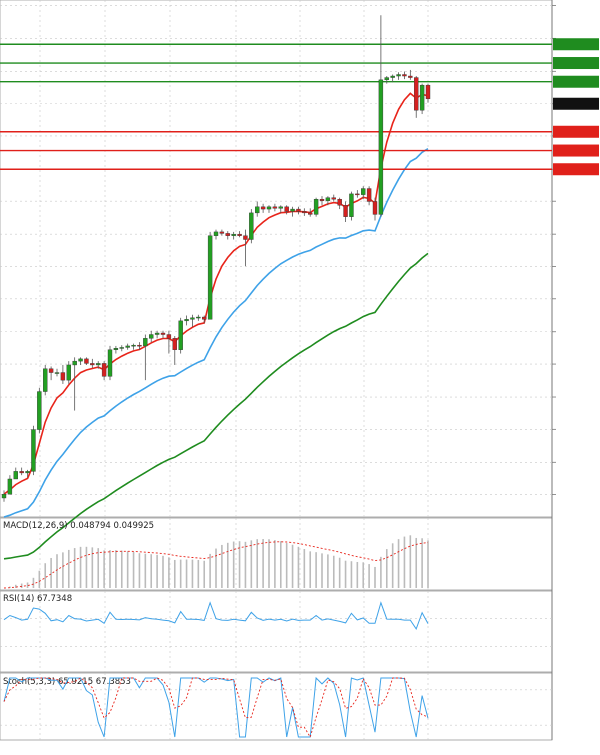 Image resolution: width=600 pixels, height=755 pixels. Describe the element at coordinates (216, 615) in the screenshot. I see `rsi-line` at that location.